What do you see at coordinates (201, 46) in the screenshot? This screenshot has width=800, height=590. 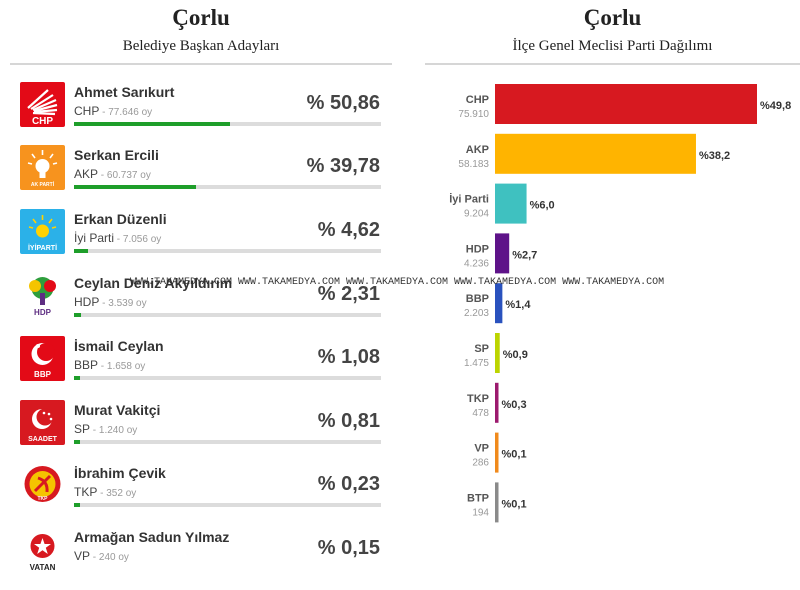 I see `left-subtitle: Belediye Başkan Adayları` at bounding box center [201, 46].